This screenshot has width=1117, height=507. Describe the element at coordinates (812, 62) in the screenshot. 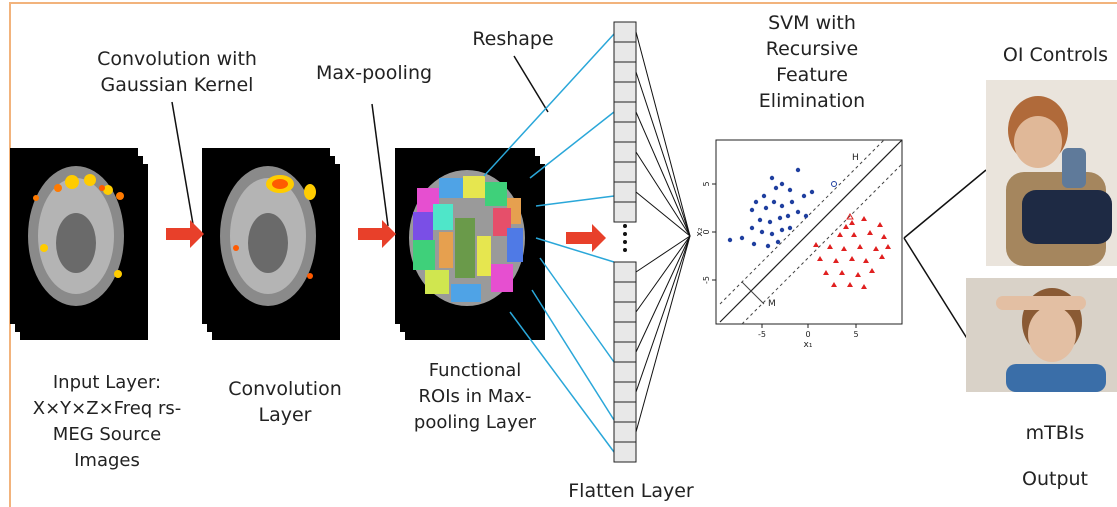

I see `label-svm: SVM with Recursive Feature Elimination` at that location.